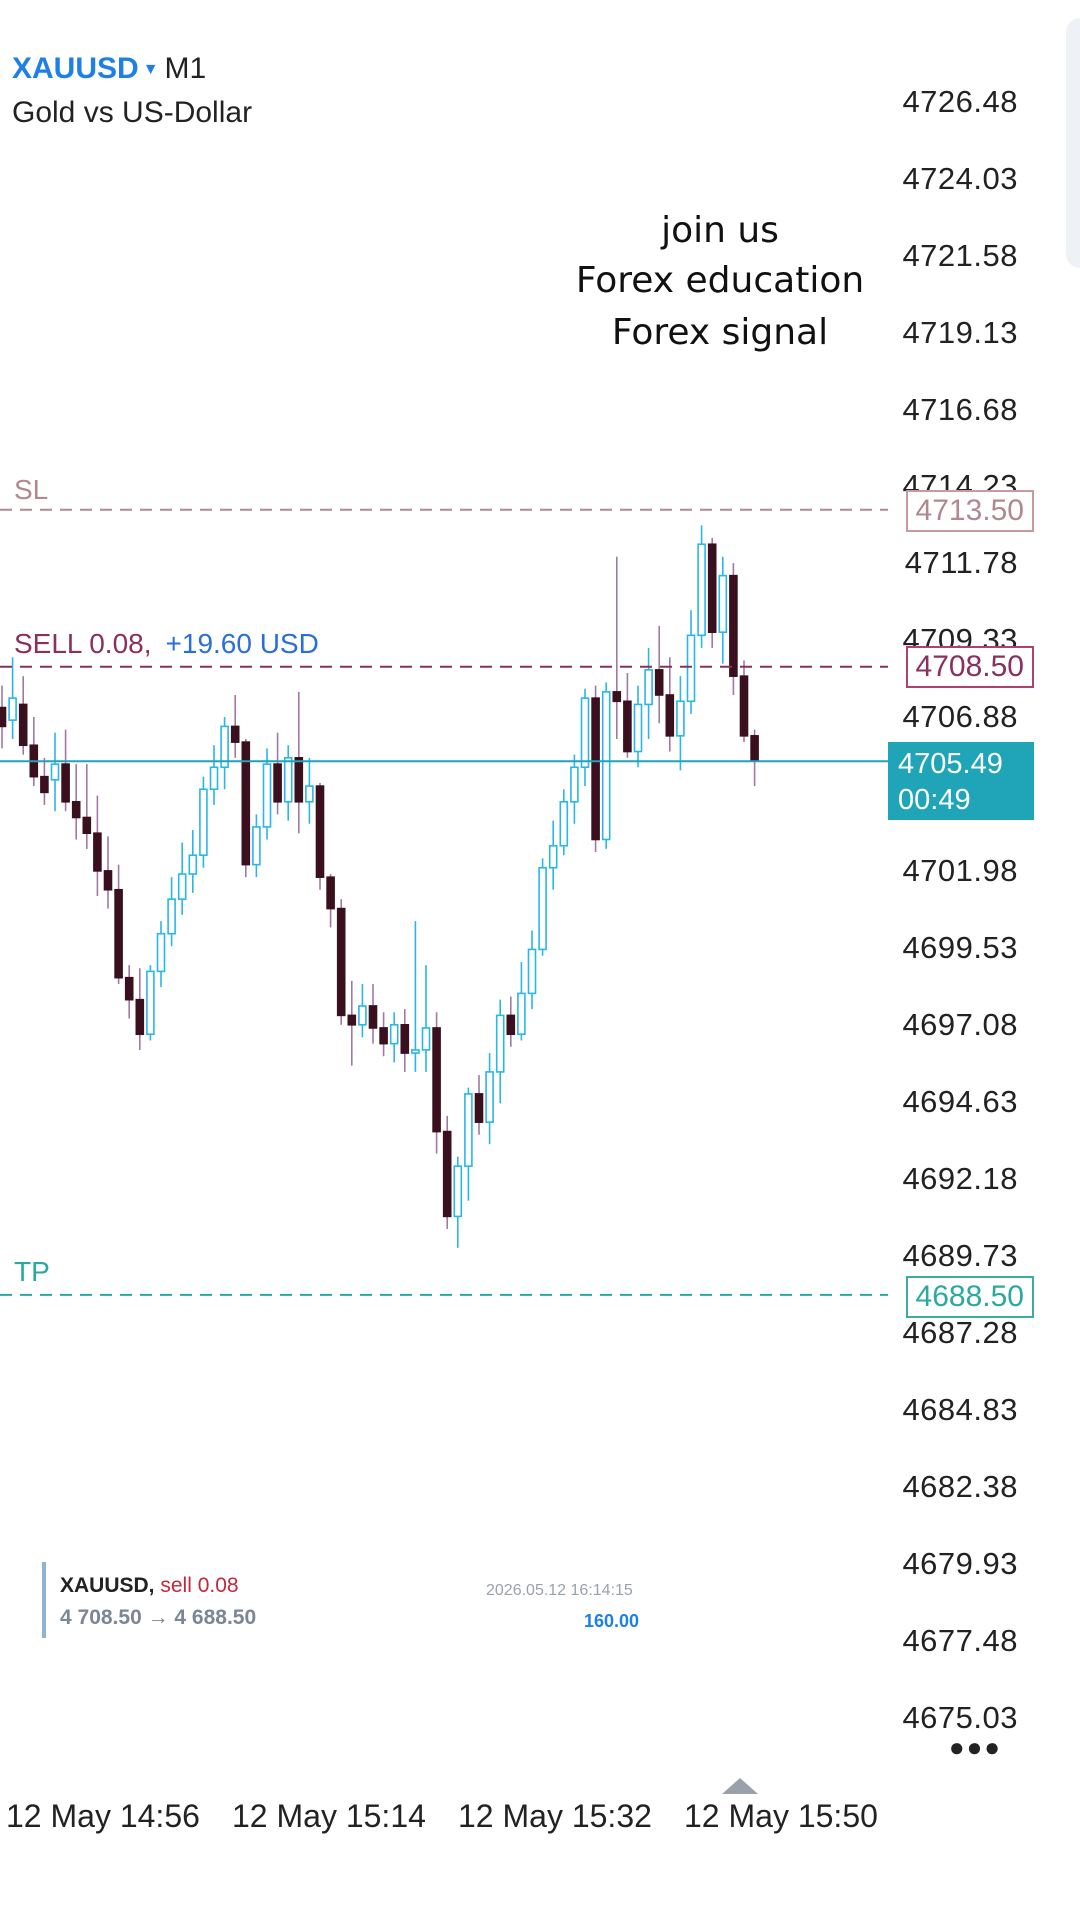 The image size is (1080, 1920). Describe the element at coordinates (960, 1486) in the screenshot. I see `price-tick: 4682.38` at that location.